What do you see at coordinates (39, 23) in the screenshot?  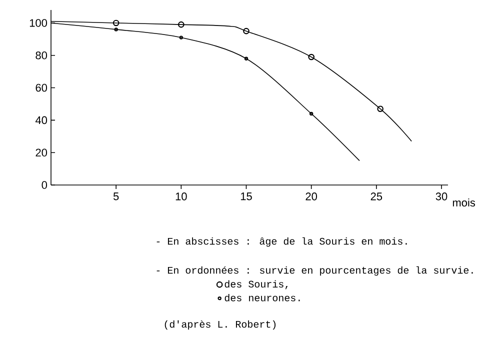 I see `y-tick-label: 100` at bounding box center [39, 23].